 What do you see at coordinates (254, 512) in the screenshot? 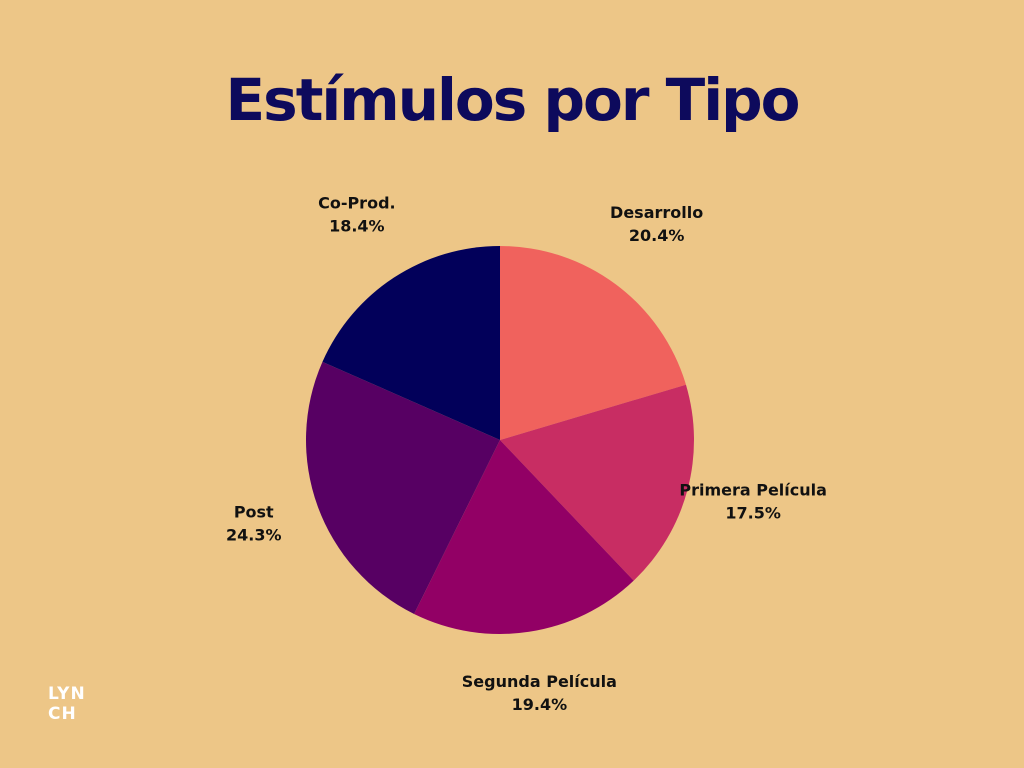
I see `slice-category-label: Post` at bounding box center [254, 512].